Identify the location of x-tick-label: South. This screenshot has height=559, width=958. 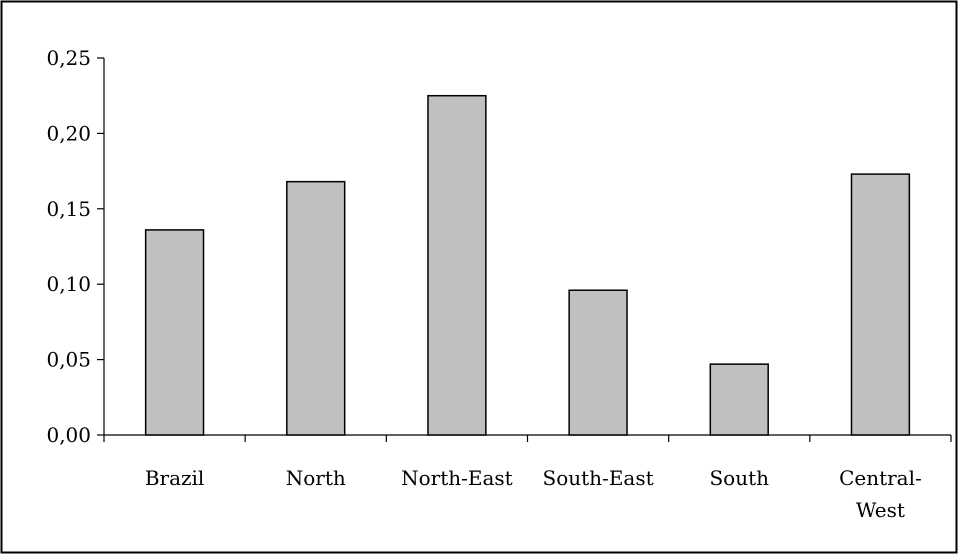
(739, 478).